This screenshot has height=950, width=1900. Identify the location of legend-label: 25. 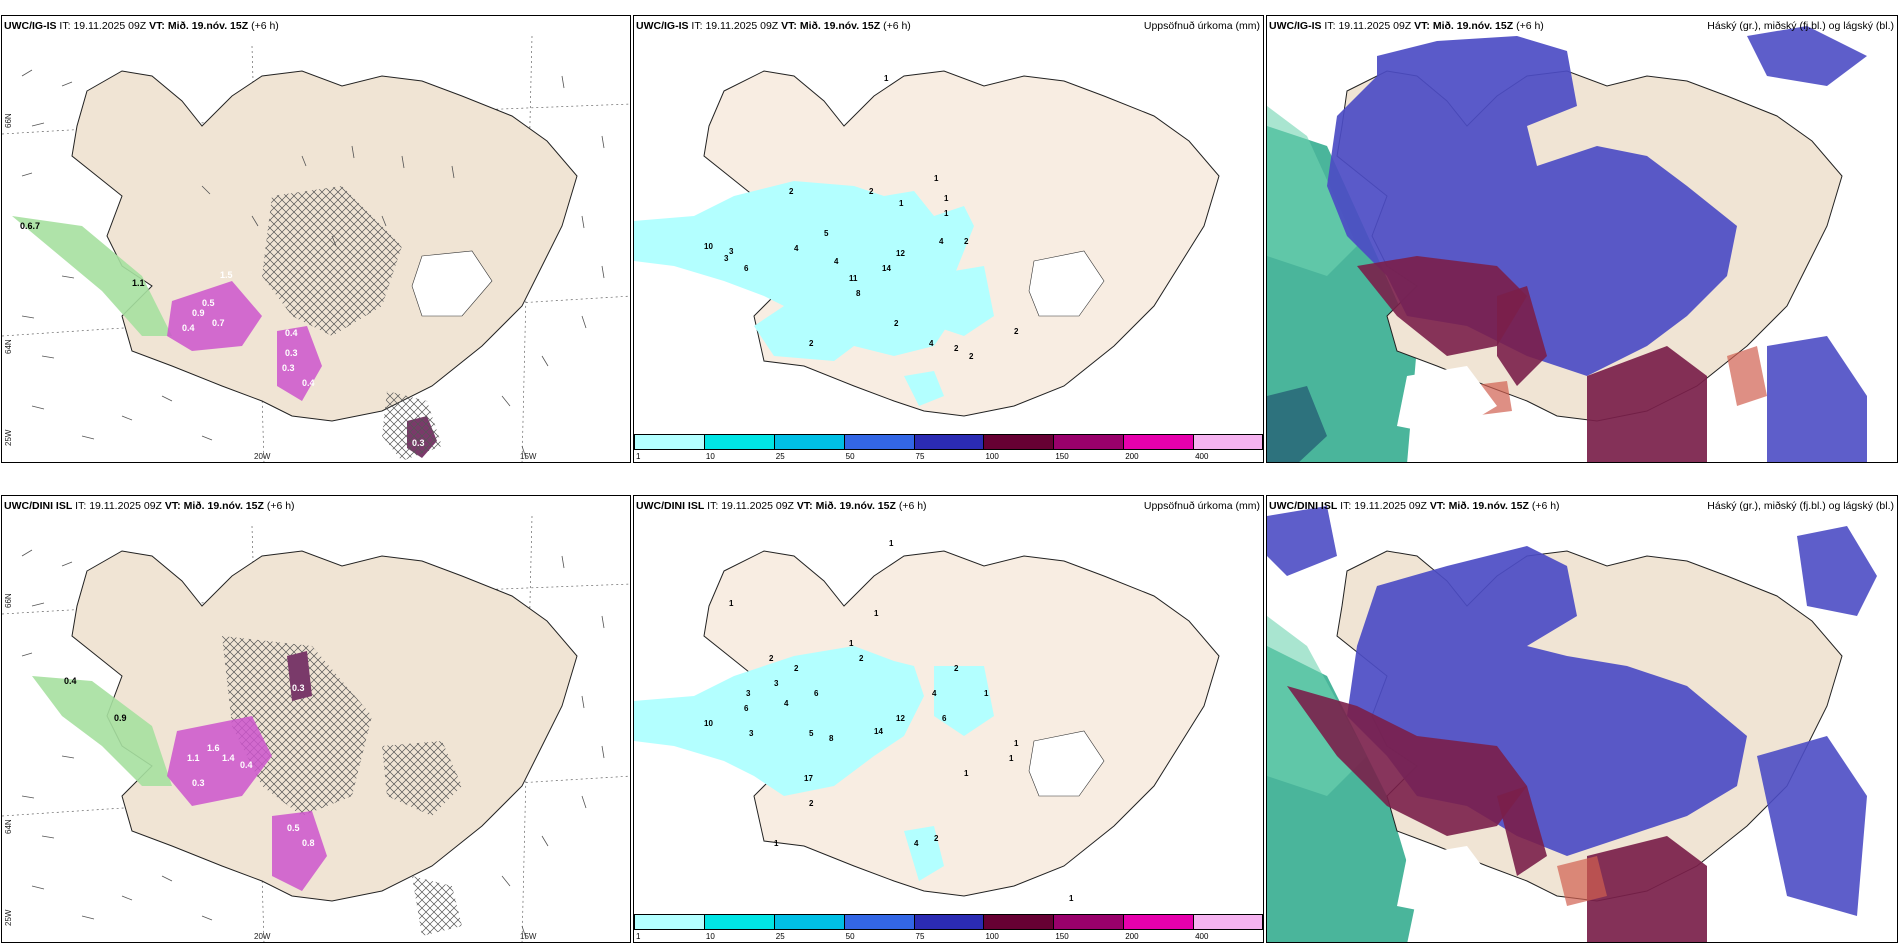
(780, 456).